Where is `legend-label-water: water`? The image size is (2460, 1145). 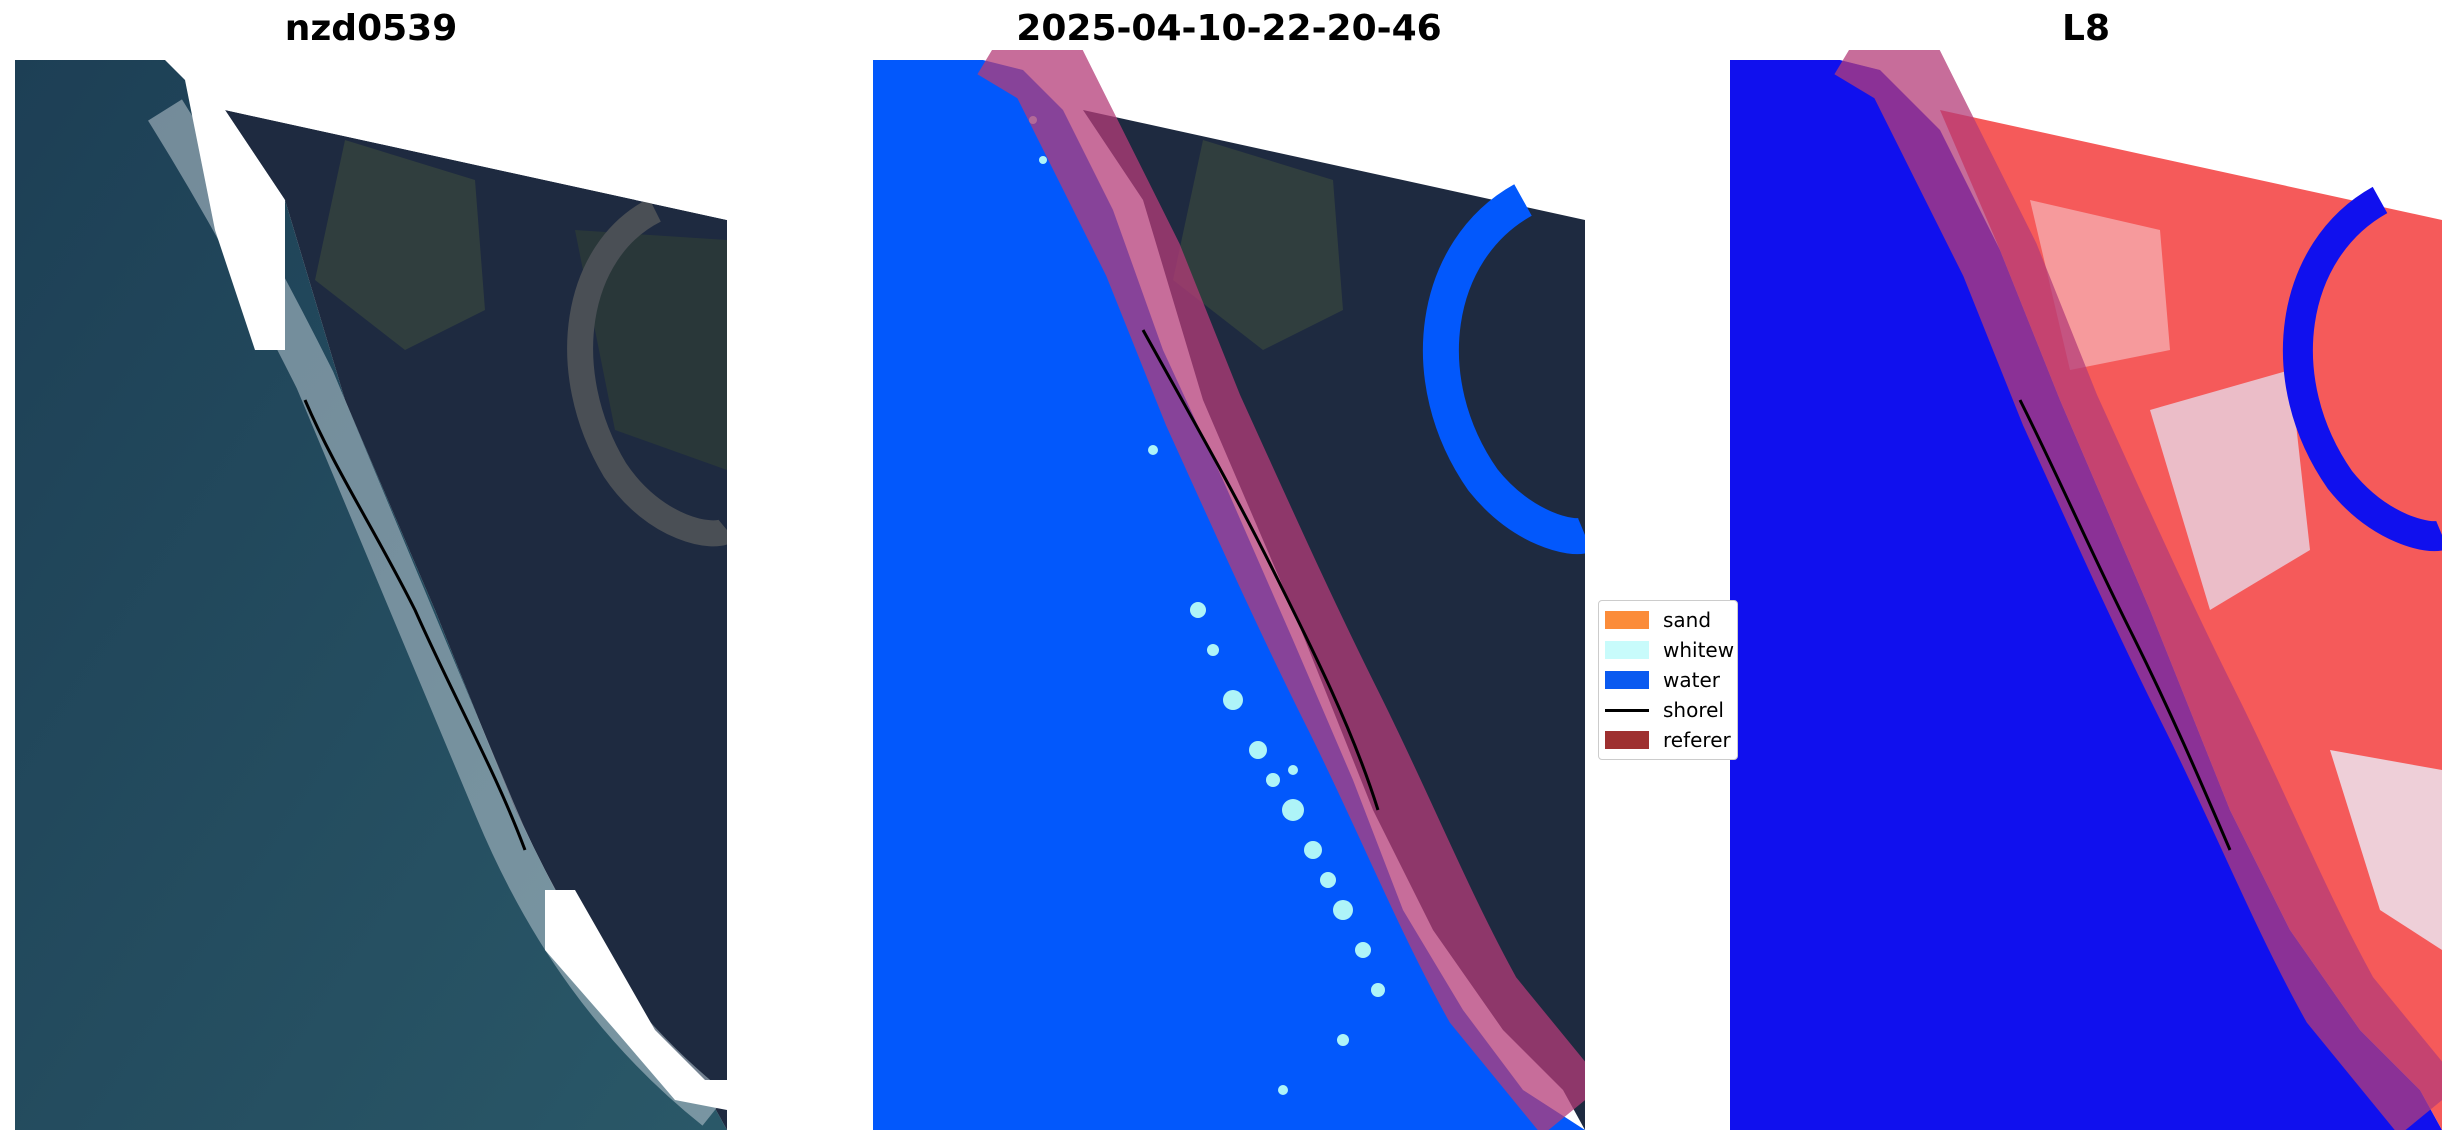
legend-label-water: water is located at coordinates (1691, 680).